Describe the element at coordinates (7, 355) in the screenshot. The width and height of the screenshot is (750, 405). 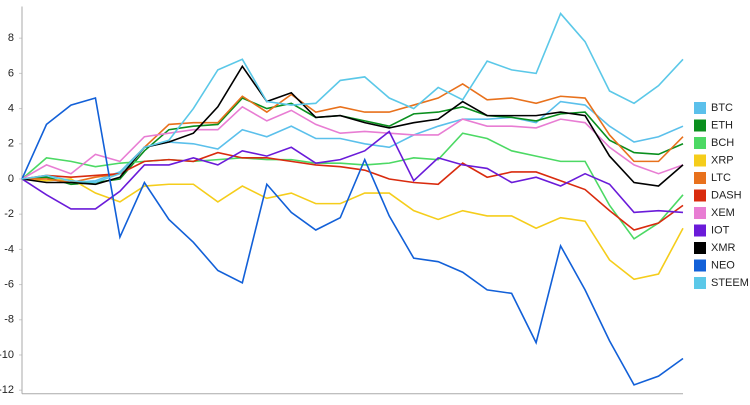
I see `y-tick-label: -10` at that location.